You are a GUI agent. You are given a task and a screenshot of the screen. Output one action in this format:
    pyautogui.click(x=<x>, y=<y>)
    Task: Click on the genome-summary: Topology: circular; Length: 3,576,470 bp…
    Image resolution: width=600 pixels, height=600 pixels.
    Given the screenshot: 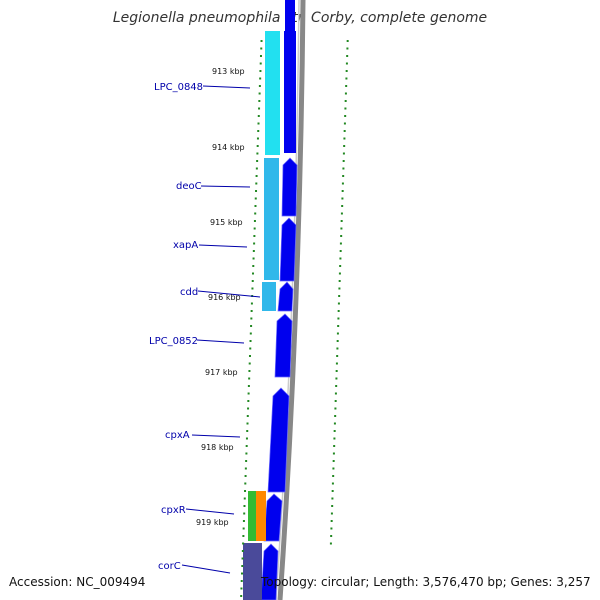 What is the action you would take?
    pyautogui.click(x=426, y=582)
    